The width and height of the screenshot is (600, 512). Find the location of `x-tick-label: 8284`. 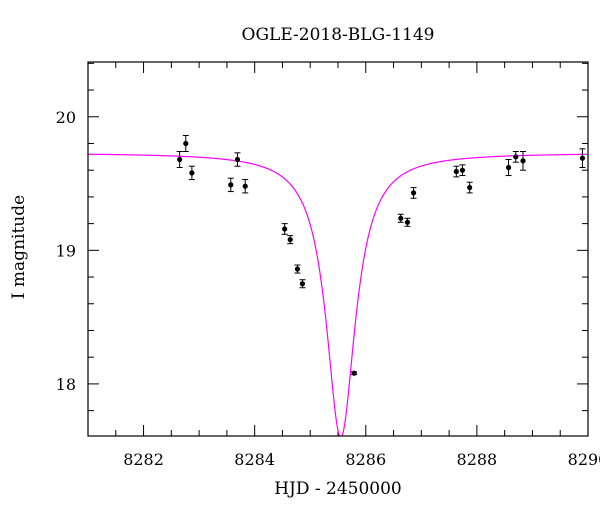

x-tick-label: 8284 is located at coordinates (254, 459).